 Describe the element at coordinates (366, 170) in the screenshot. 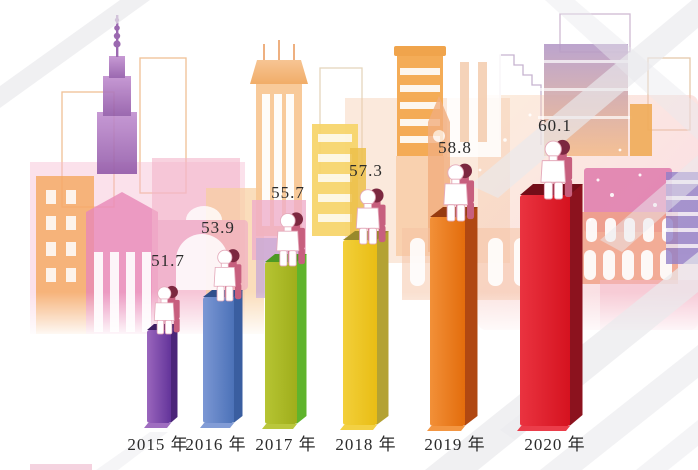

I see `value-label-2018: 57.3` at that location.